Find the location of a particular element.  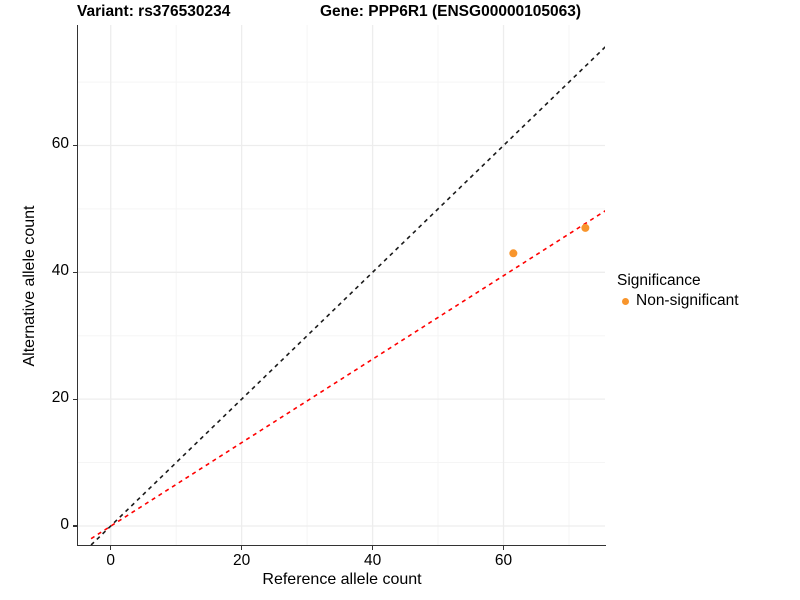

legend-entries: Non-significant is located at coordinates (707, 301).